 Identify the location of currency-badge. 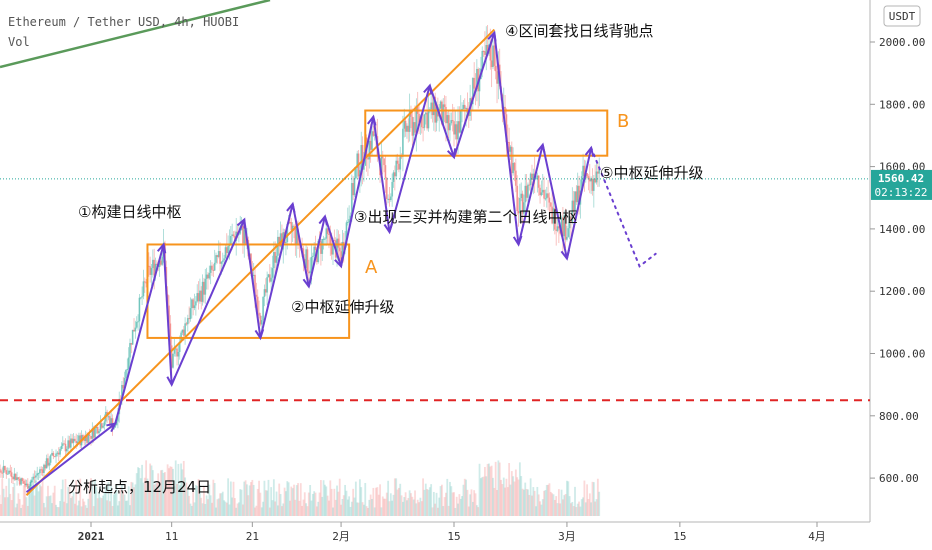
(902, 16).